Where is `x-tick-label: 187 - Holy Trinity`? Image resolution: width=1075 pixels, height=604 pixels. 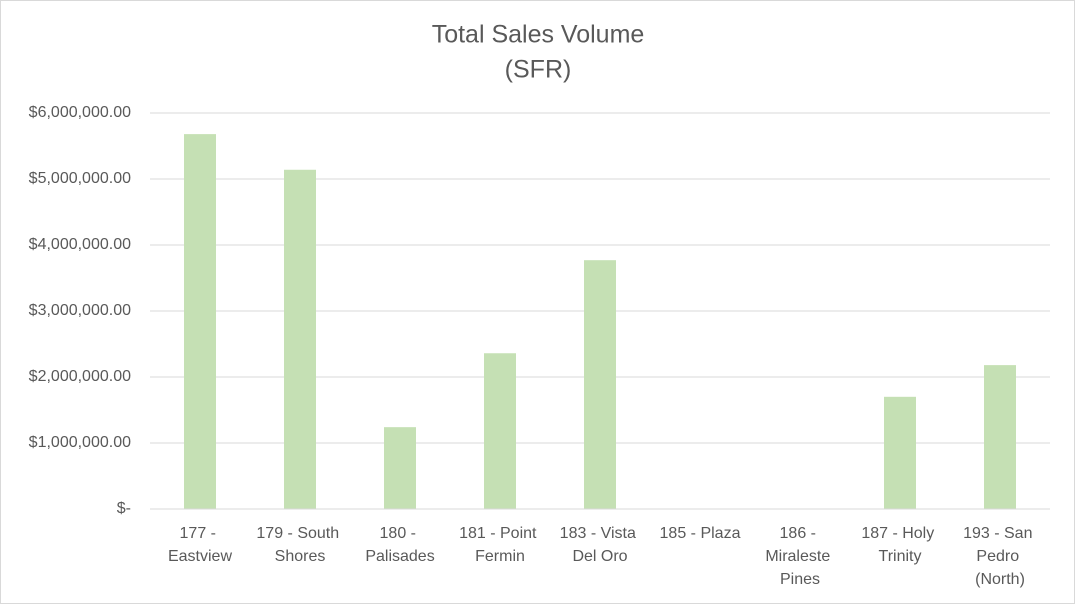 x-tick-label: 187 - Holy Trinity is located at coordinates (899, 545).